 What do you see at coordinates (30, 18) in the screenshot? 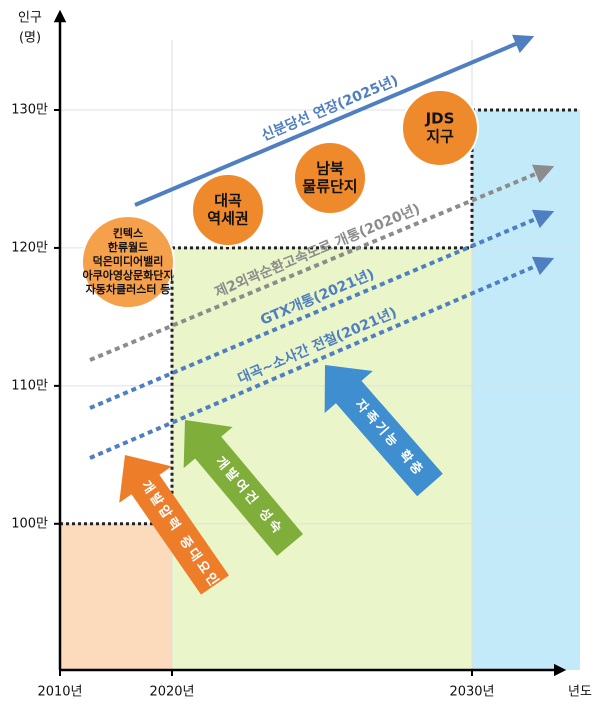
I see `y-axis-label: 인구` at bounding box center [30, 18].